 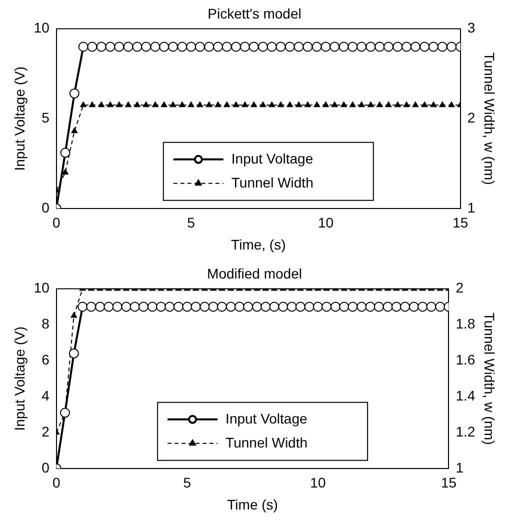 I want to click on legend-label: Input Voltage, so click(x=267, y=418).